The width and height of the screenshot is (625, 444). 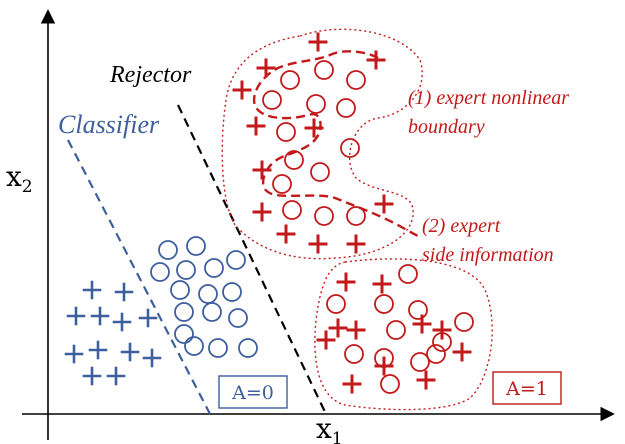 What do you see at coordinates (335, 144) in the screenshot?
I see `expert-nonlinear-boundary` at bounding box center [335, 144].